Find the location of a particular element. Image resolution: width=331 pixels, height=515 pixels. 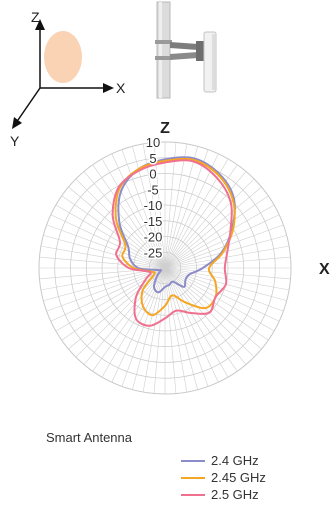

axis-label-y: Y is located at coordinates (15, 141).